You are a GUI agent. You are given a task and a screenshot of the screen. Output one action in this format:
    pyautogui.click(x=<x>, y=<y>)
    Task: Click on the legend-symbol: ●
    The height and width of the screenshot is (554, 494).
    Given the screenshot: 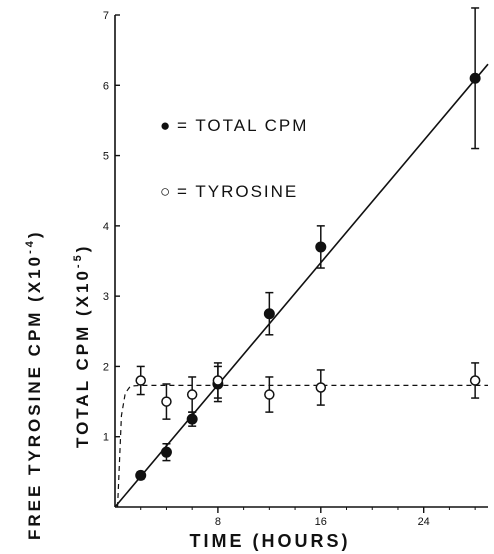 What is the action you would take?
    pyautogui.click(x=166, y=125)
    